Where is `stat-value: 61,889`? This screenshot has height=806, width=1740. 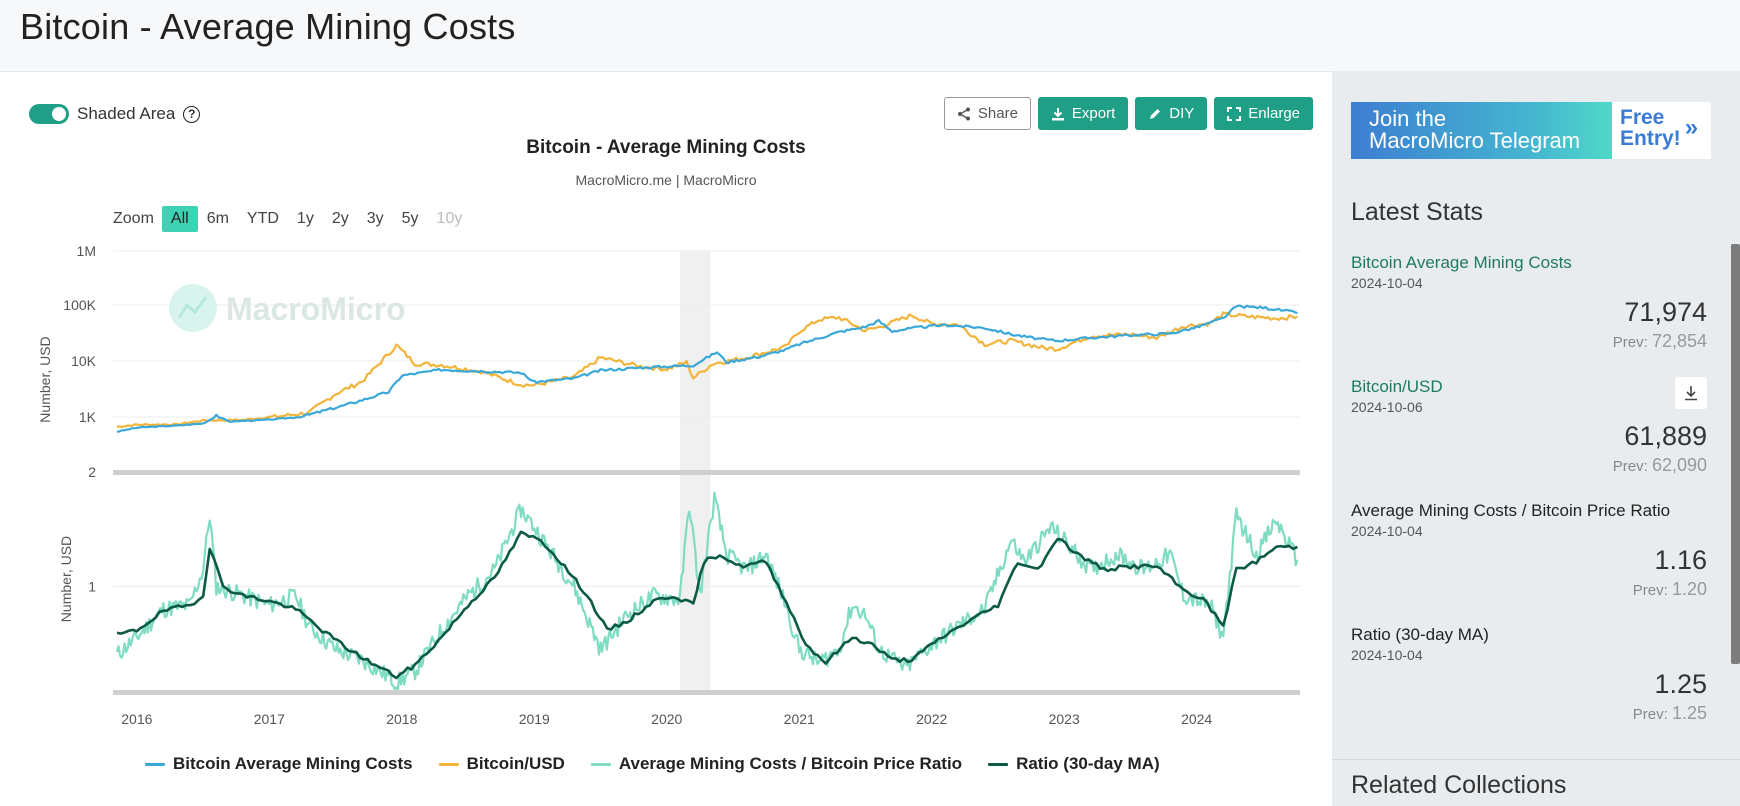
stat-value: 61,889 is located at coordinates (1665, 436).